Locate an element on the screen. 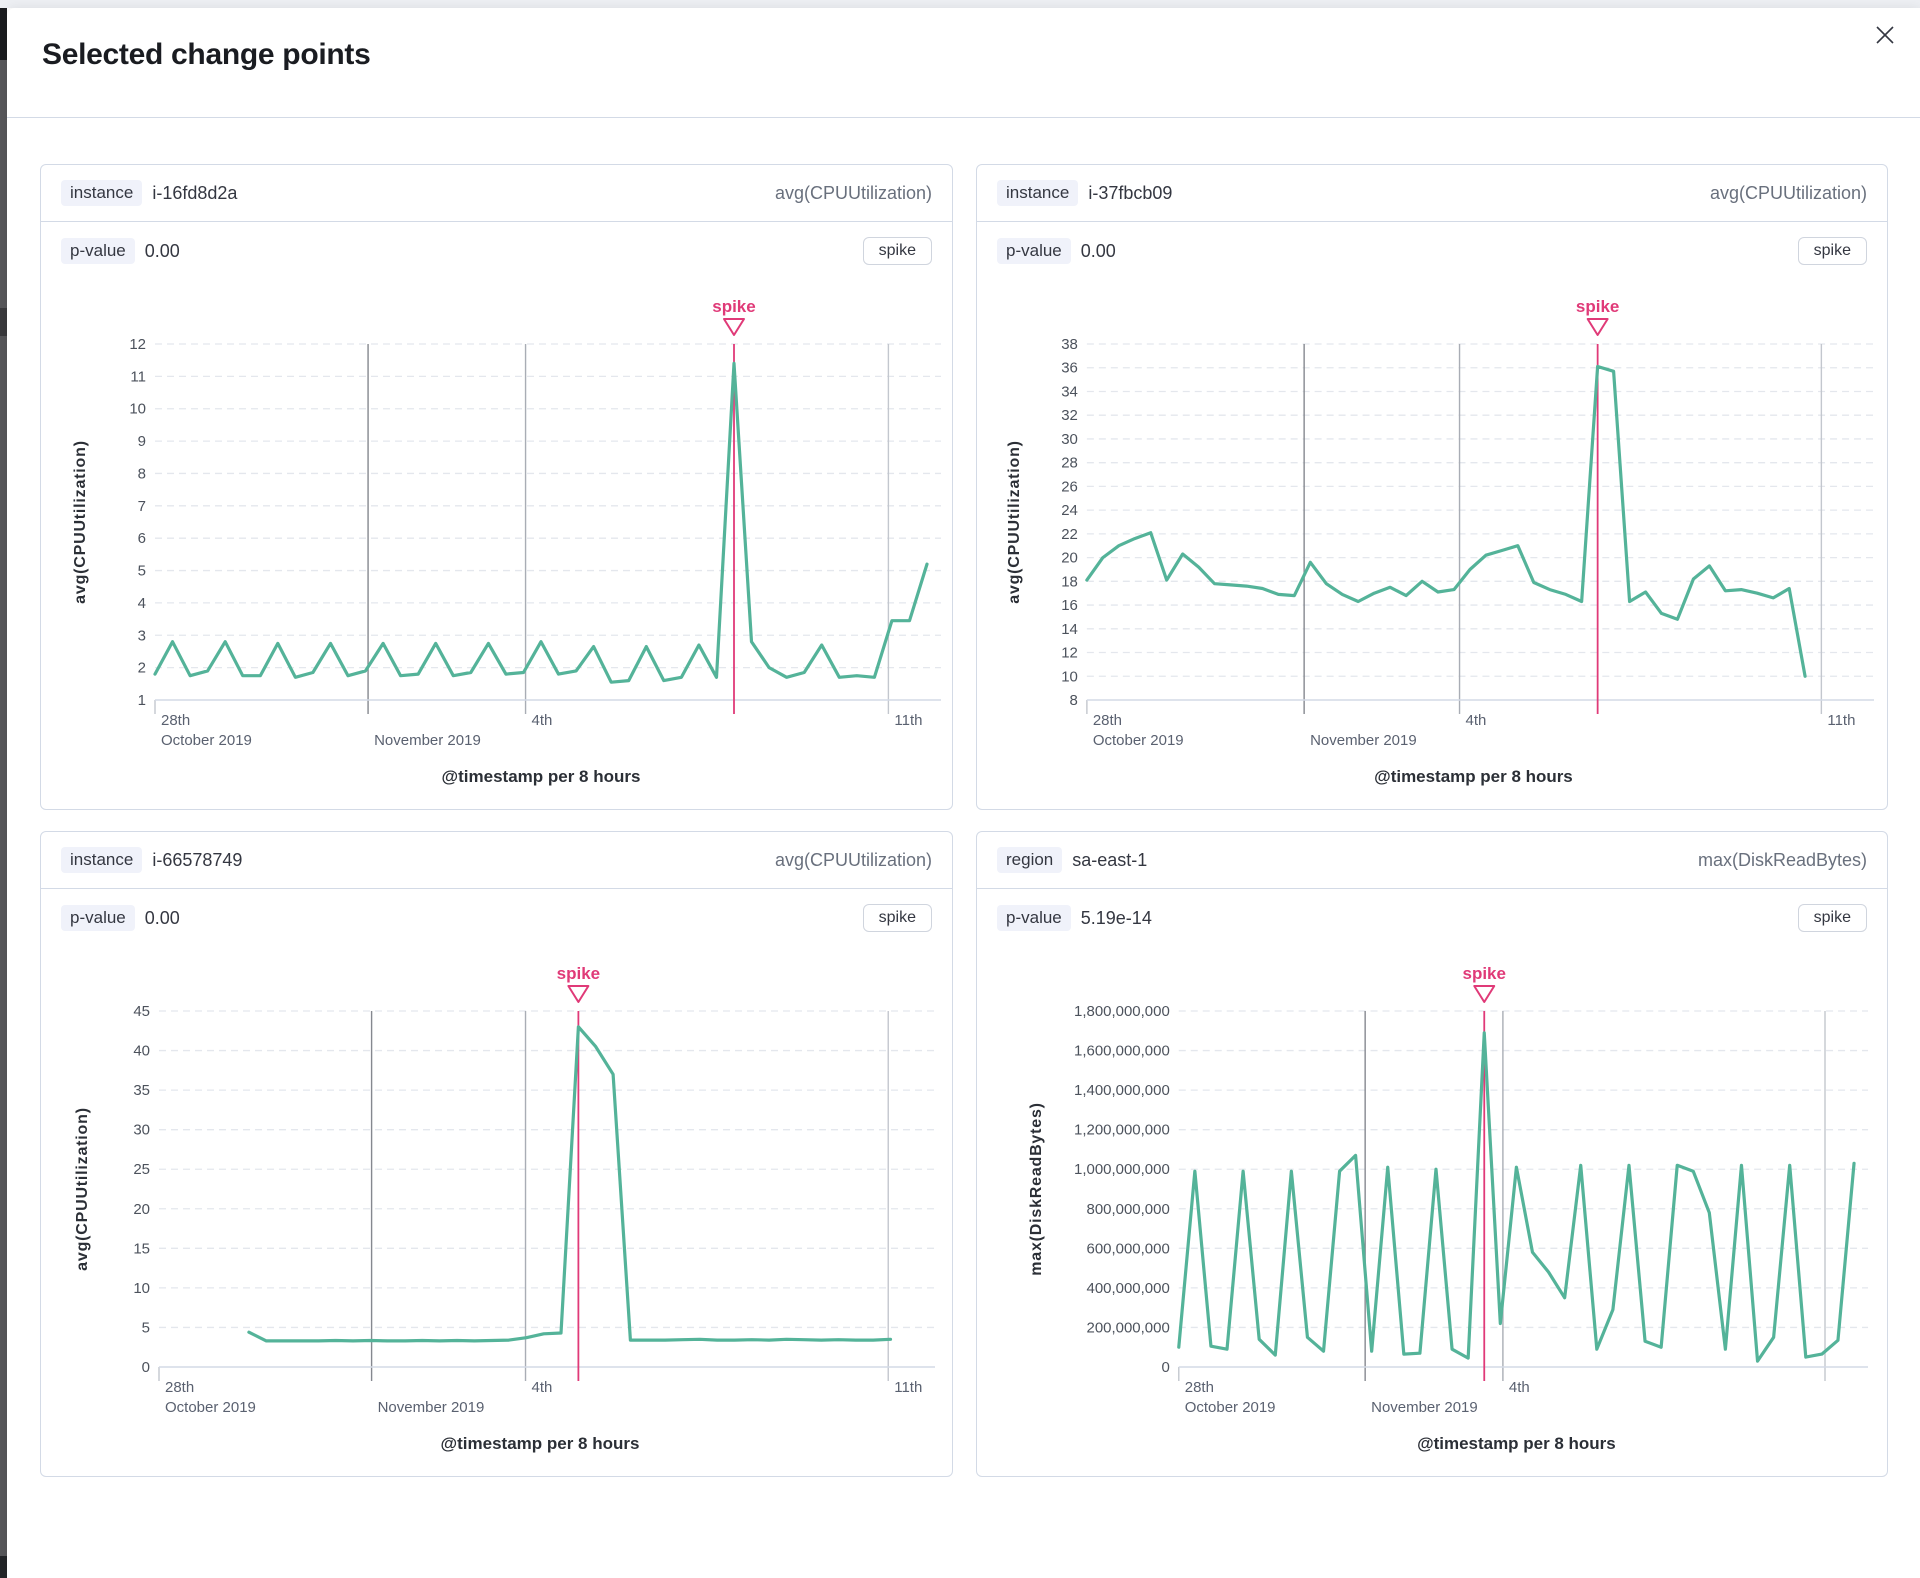 The width and height of the screenshot is (1920, 1578). y-tick-label: 600,000,000 is located at coordinates (1127, 1248).